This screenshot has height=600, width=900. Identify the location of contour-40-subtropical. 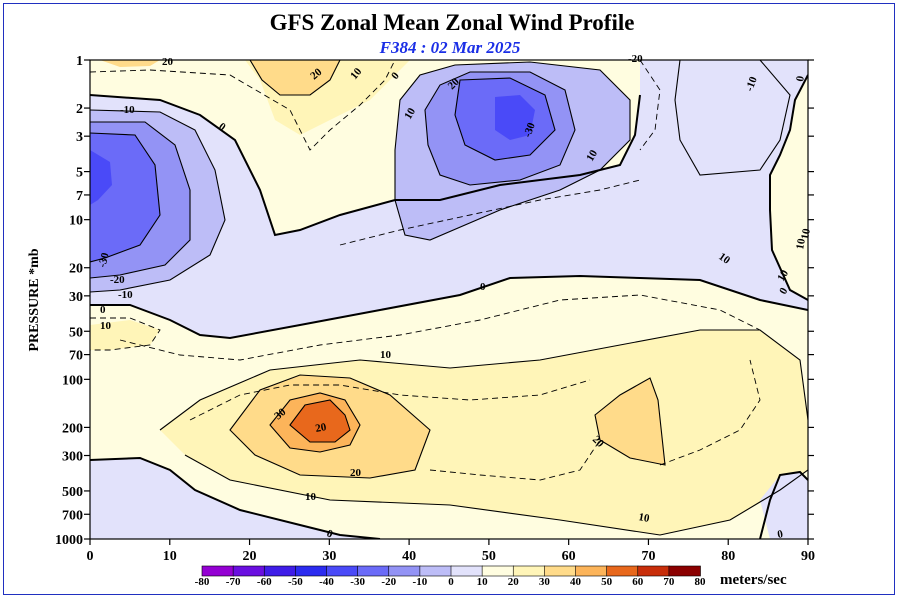
(320, 421).